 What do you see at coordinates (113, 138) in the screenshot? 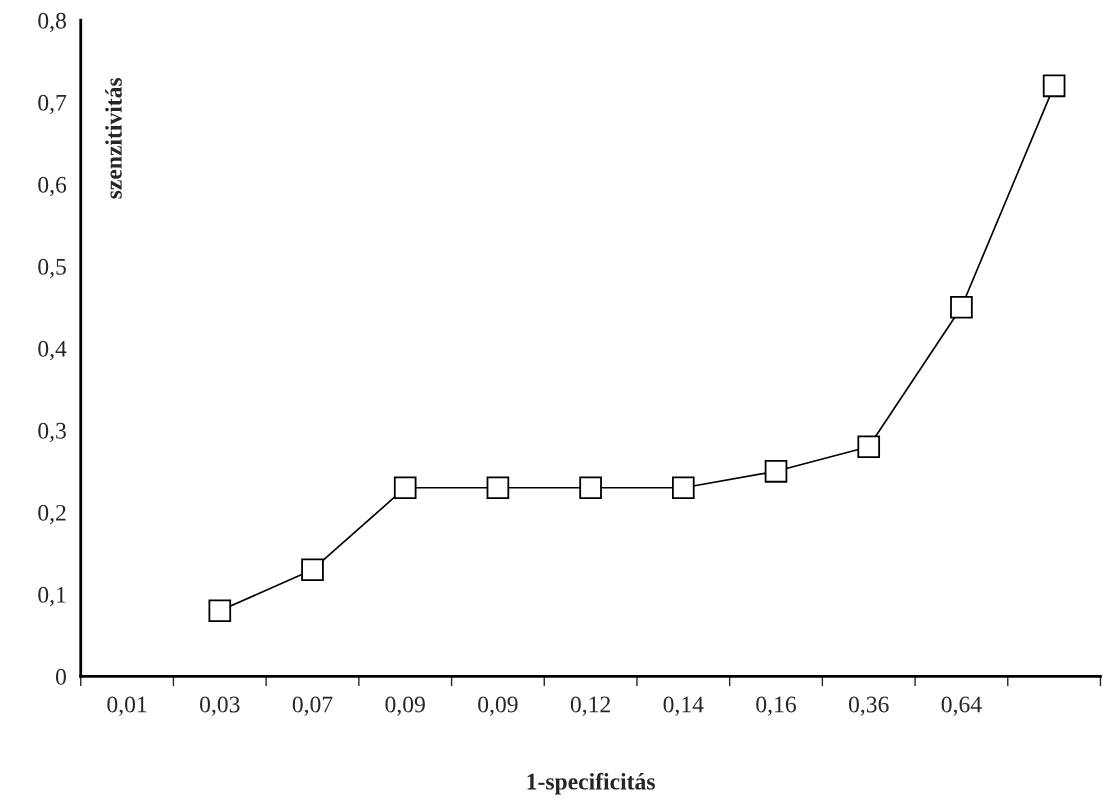
I see `y-axis-title: szenzitivitás` at bounding box center [113, 138].